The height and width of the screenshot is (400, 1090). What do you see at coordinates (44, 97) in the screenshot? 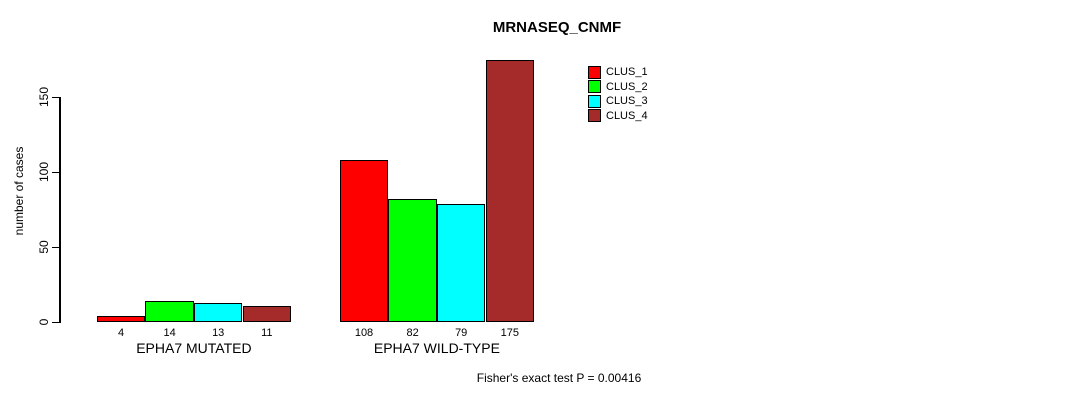
I see `y-axis-tick-label: 150` at bounding box center [44, 97].